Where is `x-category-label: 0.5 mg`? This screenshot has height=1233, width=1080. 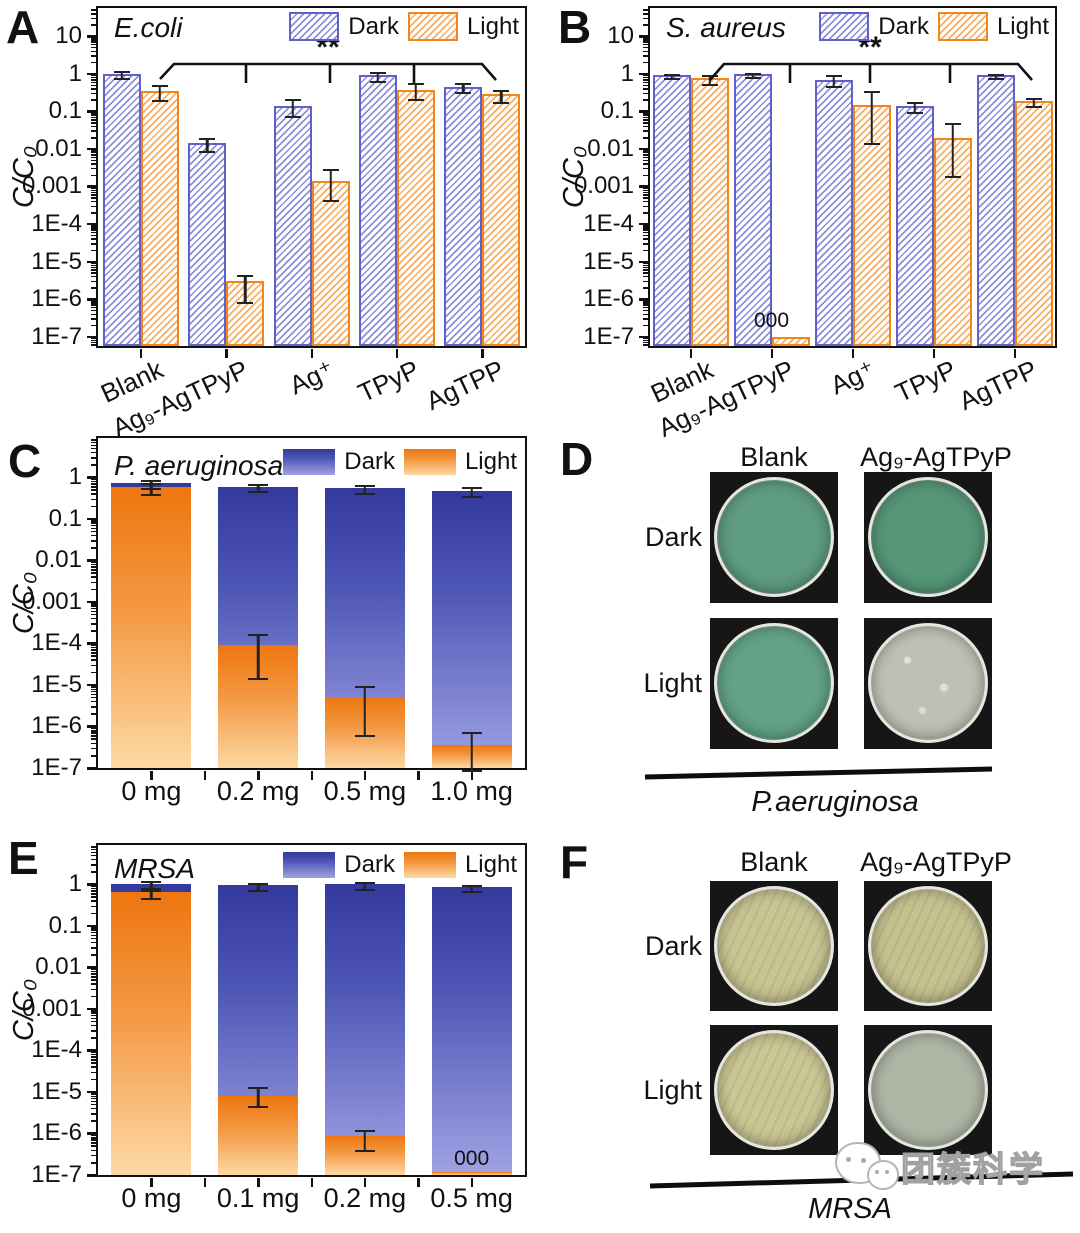 x-category-label: 0.5 mg is located at coordinates (471, 1198).